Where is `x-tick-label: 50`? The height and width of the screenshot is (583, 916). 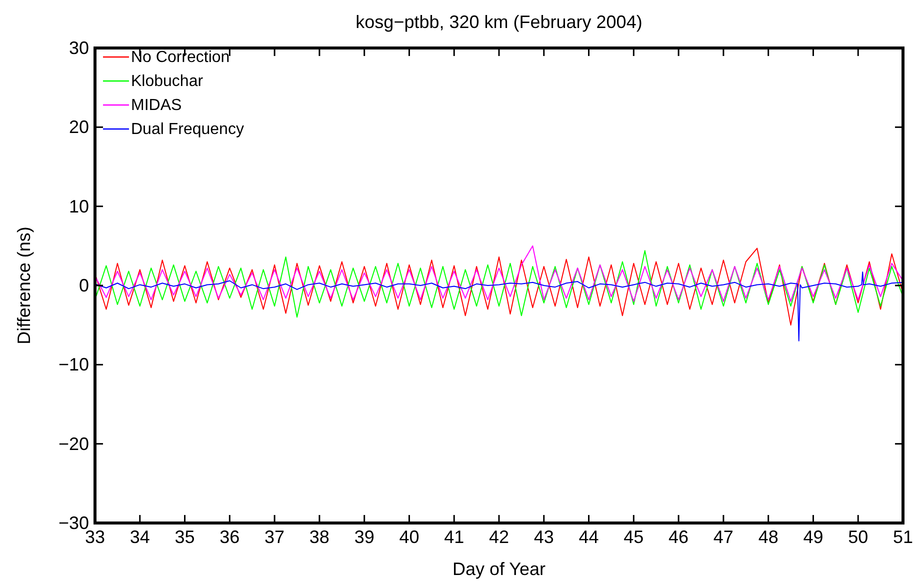
x-tick-label: 50 is located at coordinates (858, 537).